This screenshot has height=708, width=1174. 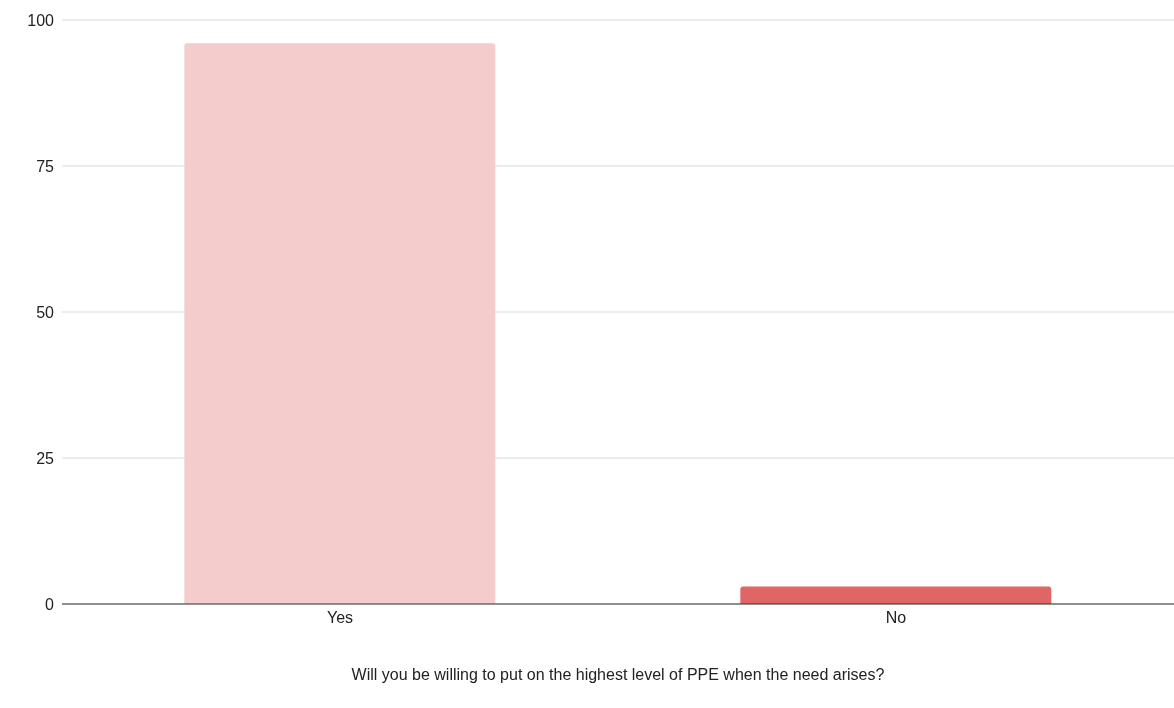 I want to click on x-axis-title: Will you be willing to put on the highest level of PPE when the need arises?, so click(x=618, y=674).